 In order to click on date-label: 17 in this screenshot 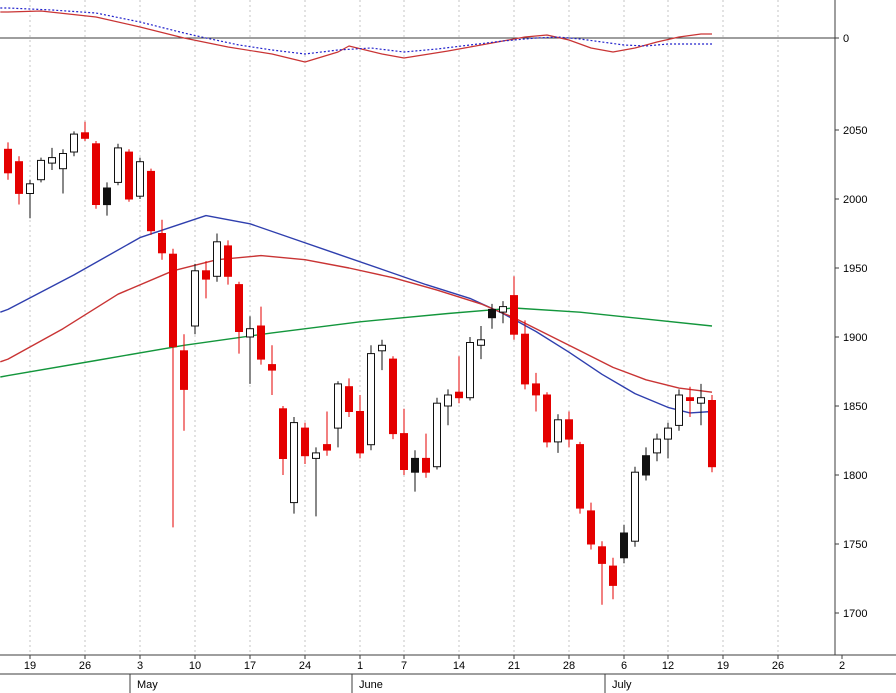, I will do `click(250, 666)`.